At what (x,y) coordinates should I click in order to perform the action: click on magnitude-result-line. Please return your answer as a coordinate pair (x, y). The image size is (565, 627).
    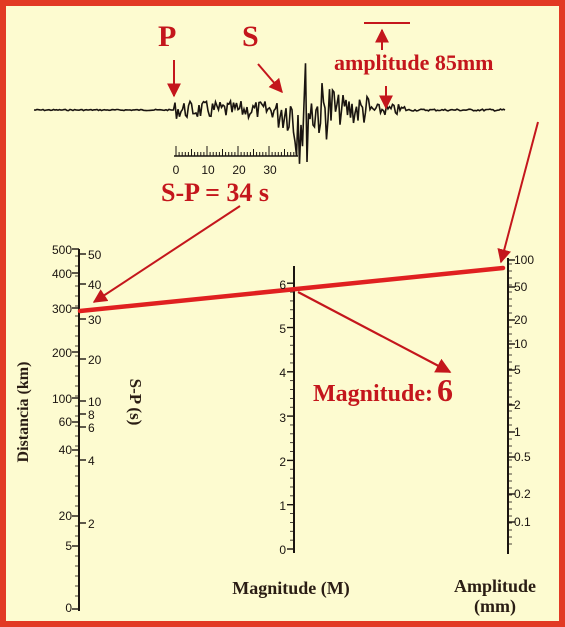
    Looking at the image, I should click on (291, 289).